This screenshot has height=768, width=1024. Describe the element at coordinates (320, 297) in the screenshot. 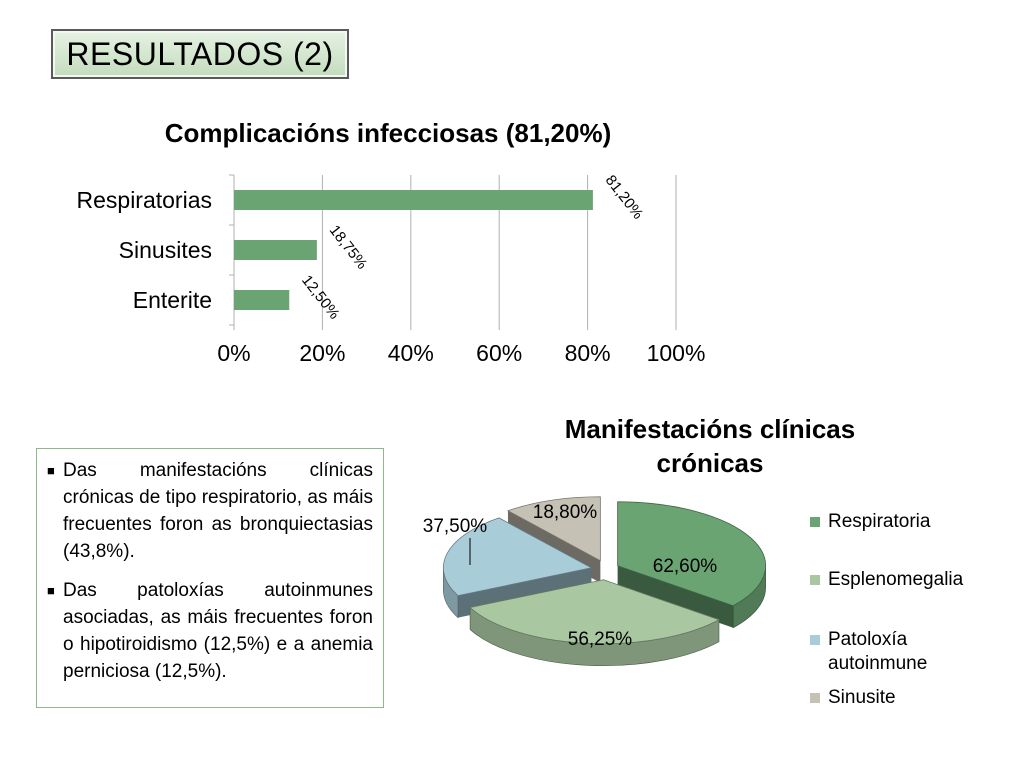

I see `data-label: 12,50%` at that location.